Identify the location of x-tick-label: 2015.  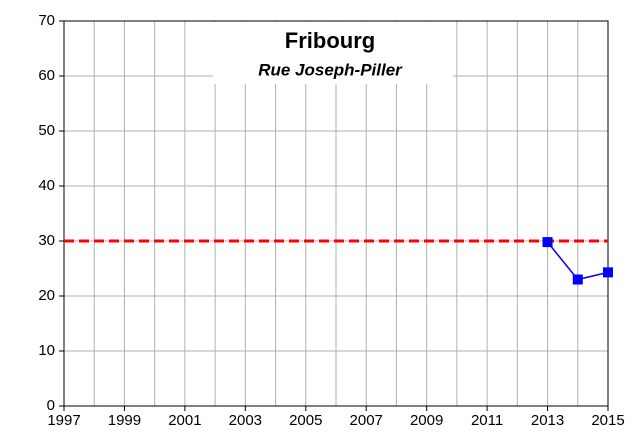
(607, 420).